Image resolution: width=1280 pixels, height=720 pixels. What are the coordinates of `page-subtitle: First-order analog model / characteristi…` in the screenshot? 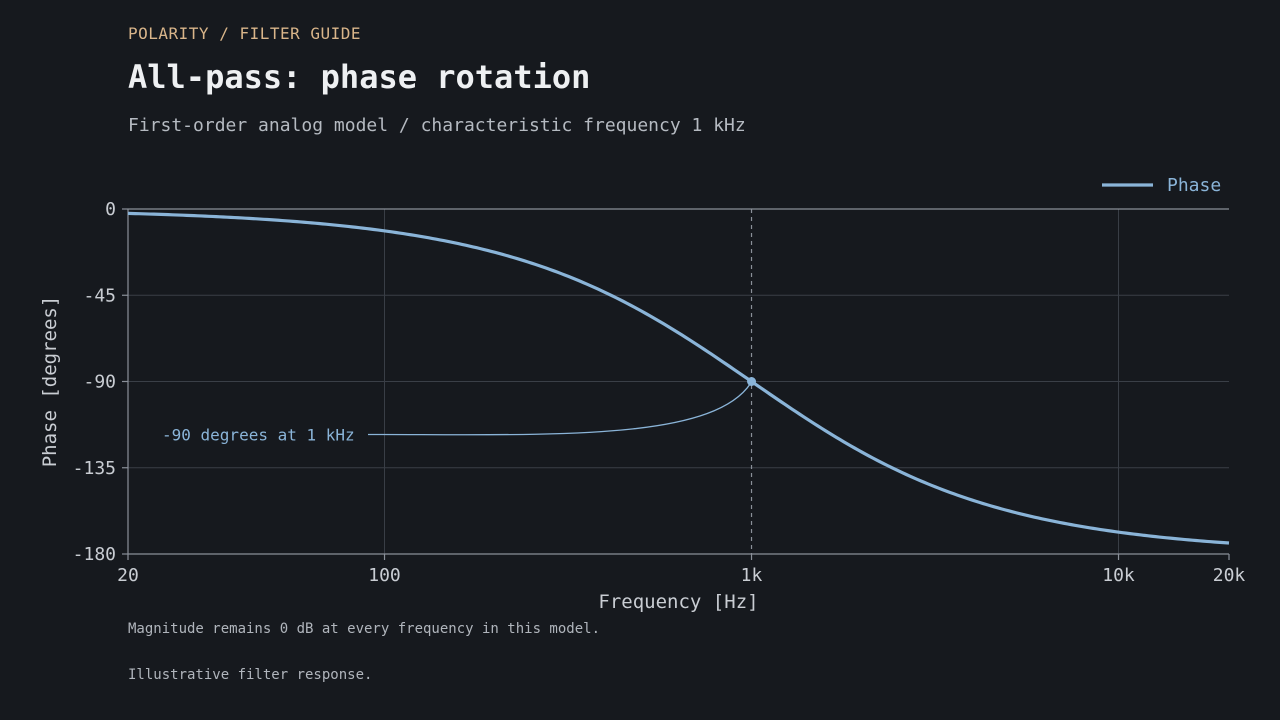 It's located at (437, 125).